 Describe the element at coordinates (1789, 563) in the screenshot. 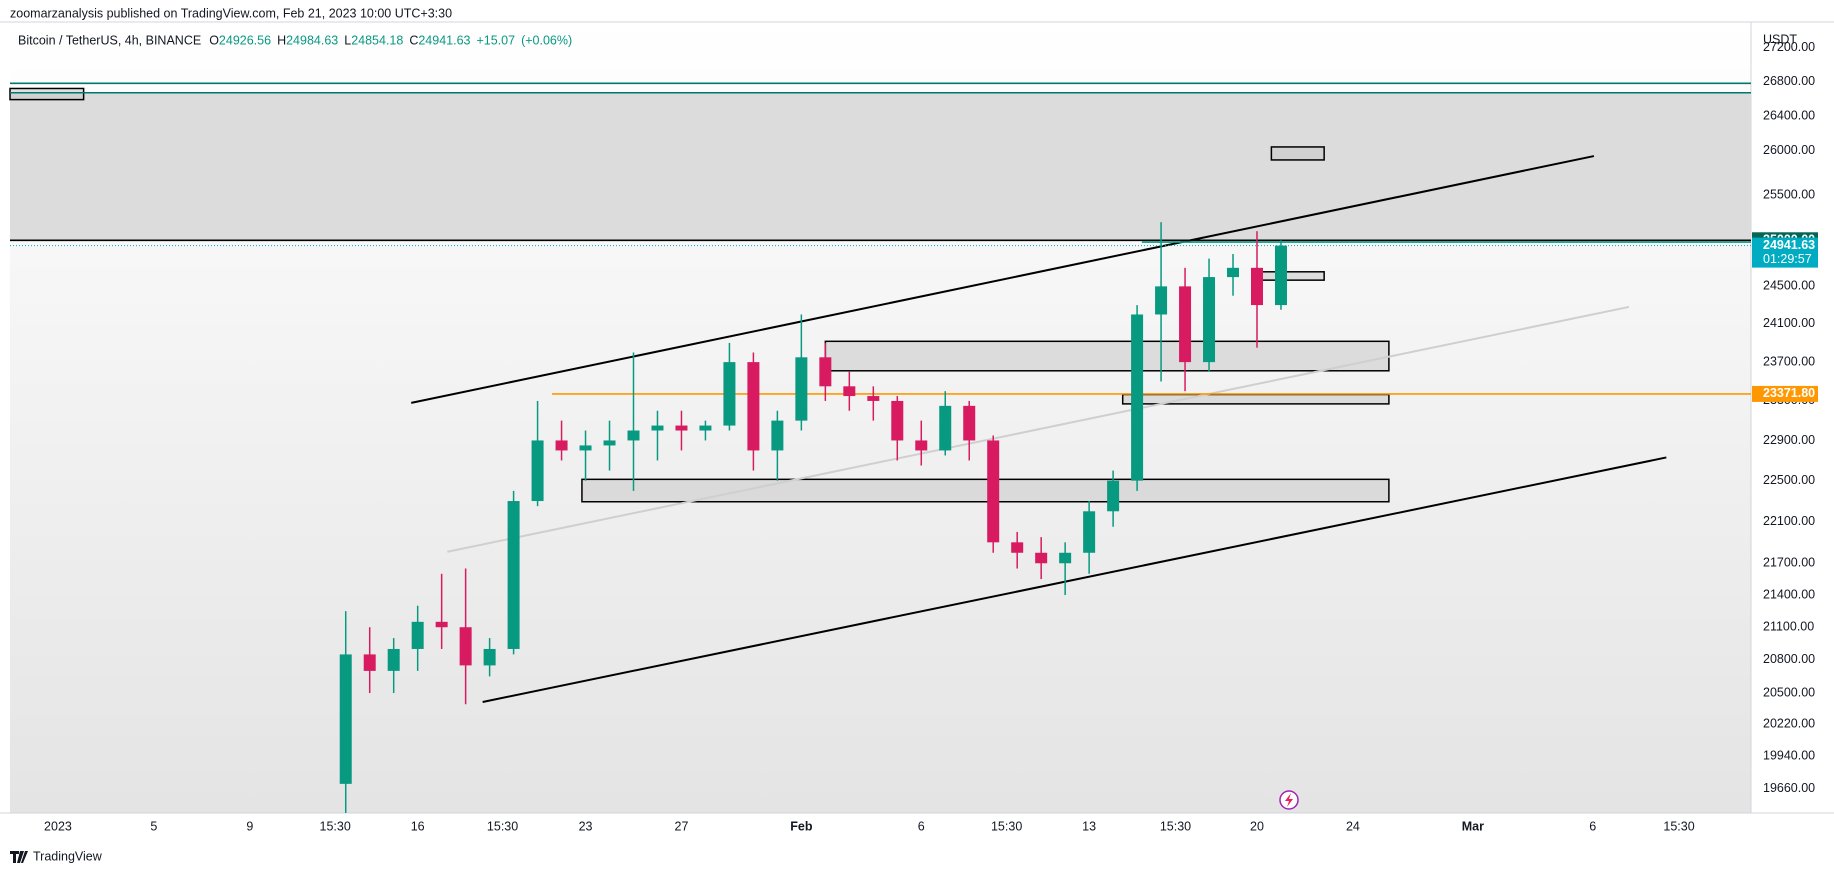

I see `y-tick-label: 21700.00` at that location.